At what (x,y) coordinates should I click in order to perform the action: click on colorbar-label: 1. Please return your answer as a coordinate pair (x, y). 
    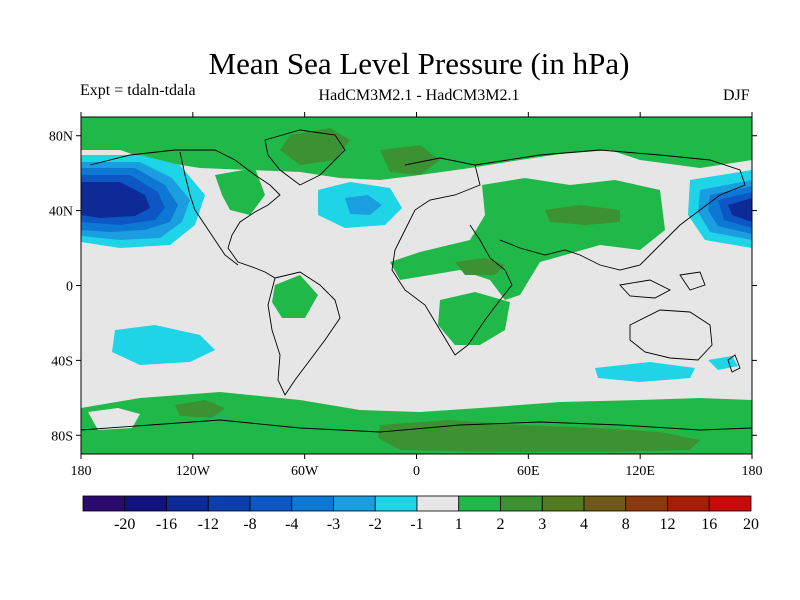
    Looking at the image, I should click on (459, 524).